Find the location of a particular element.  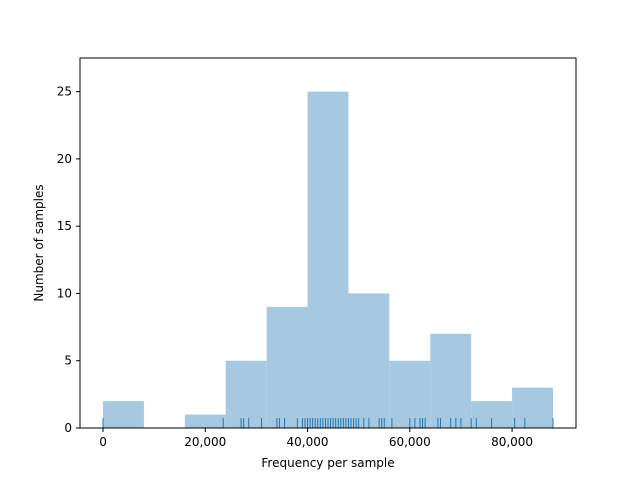

x-tick-label: 60,000 is located at coordinates (410, 442).